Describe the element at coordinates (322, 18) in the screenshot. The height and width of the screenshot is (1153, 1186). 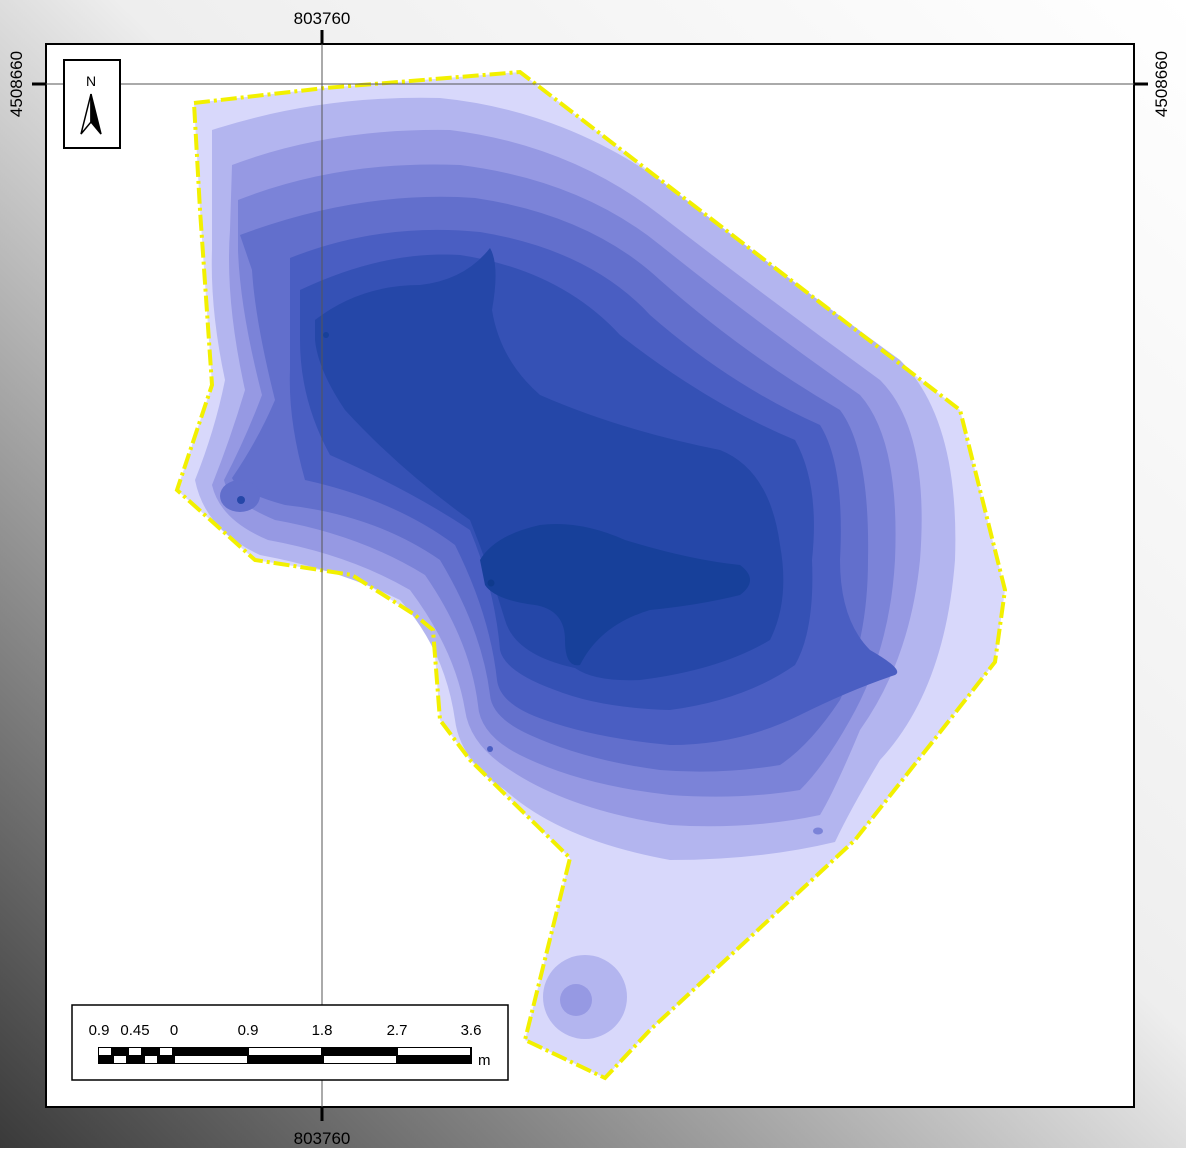
I see `grid-label-top: 803760` at that location.